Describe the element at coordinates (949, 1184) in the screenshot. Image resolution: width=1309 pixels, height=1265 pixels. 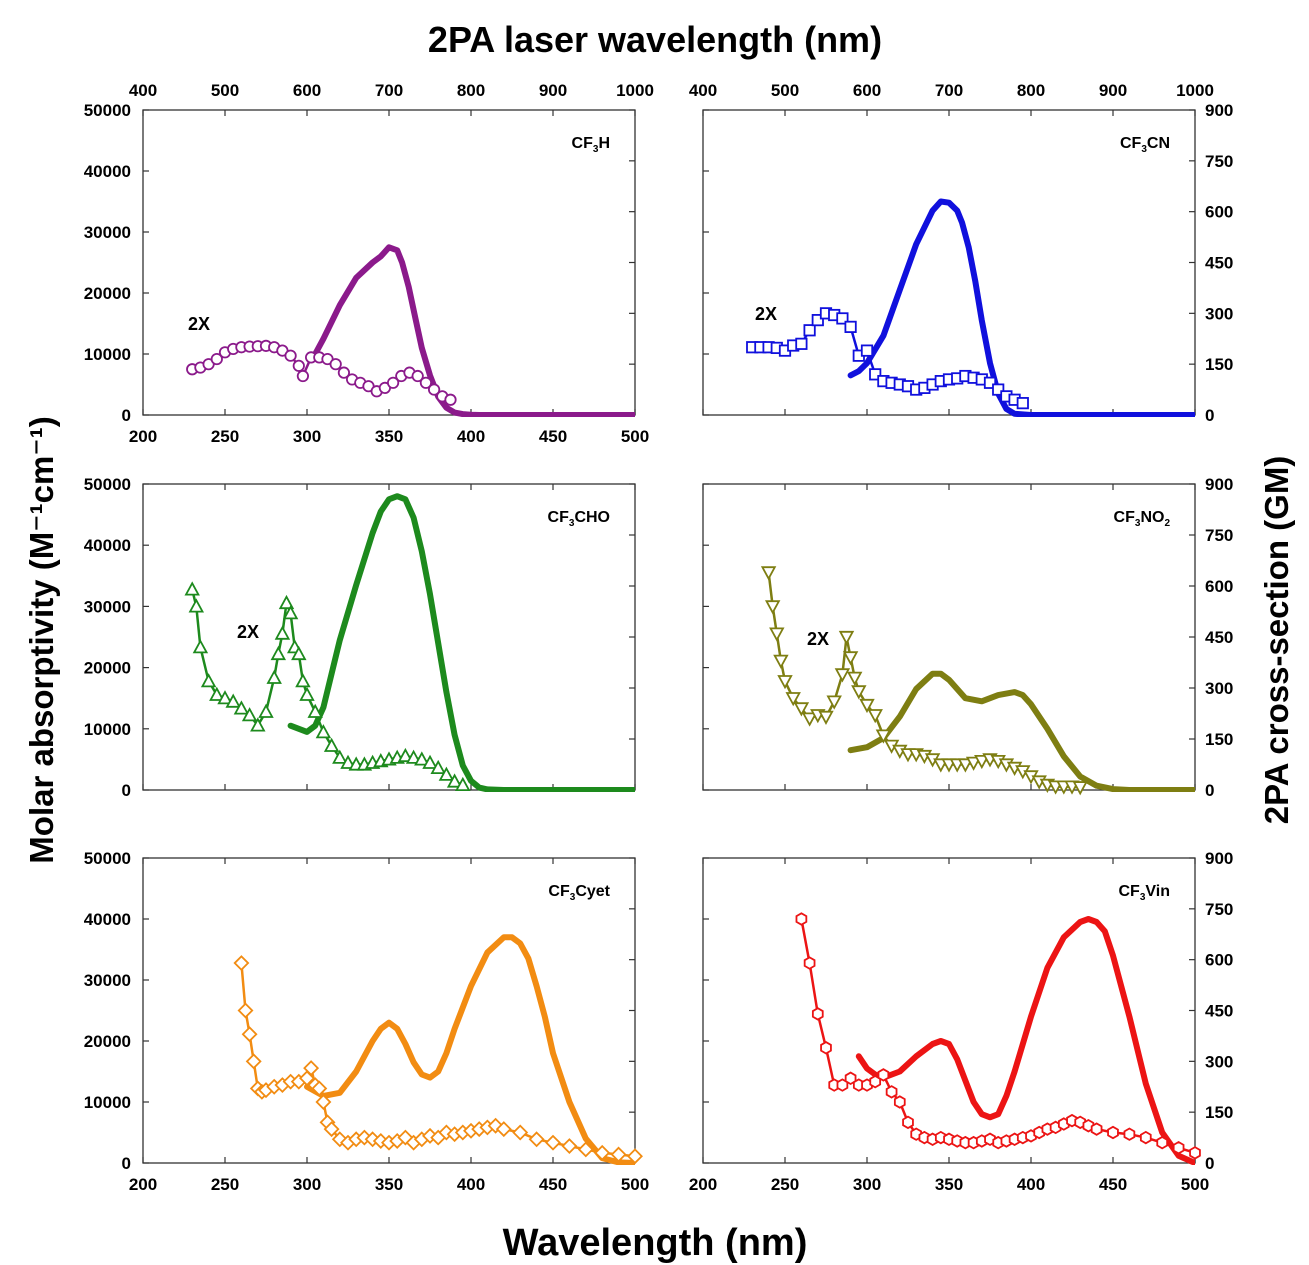
I see `x-bottom-tick-label: 350` at that location.